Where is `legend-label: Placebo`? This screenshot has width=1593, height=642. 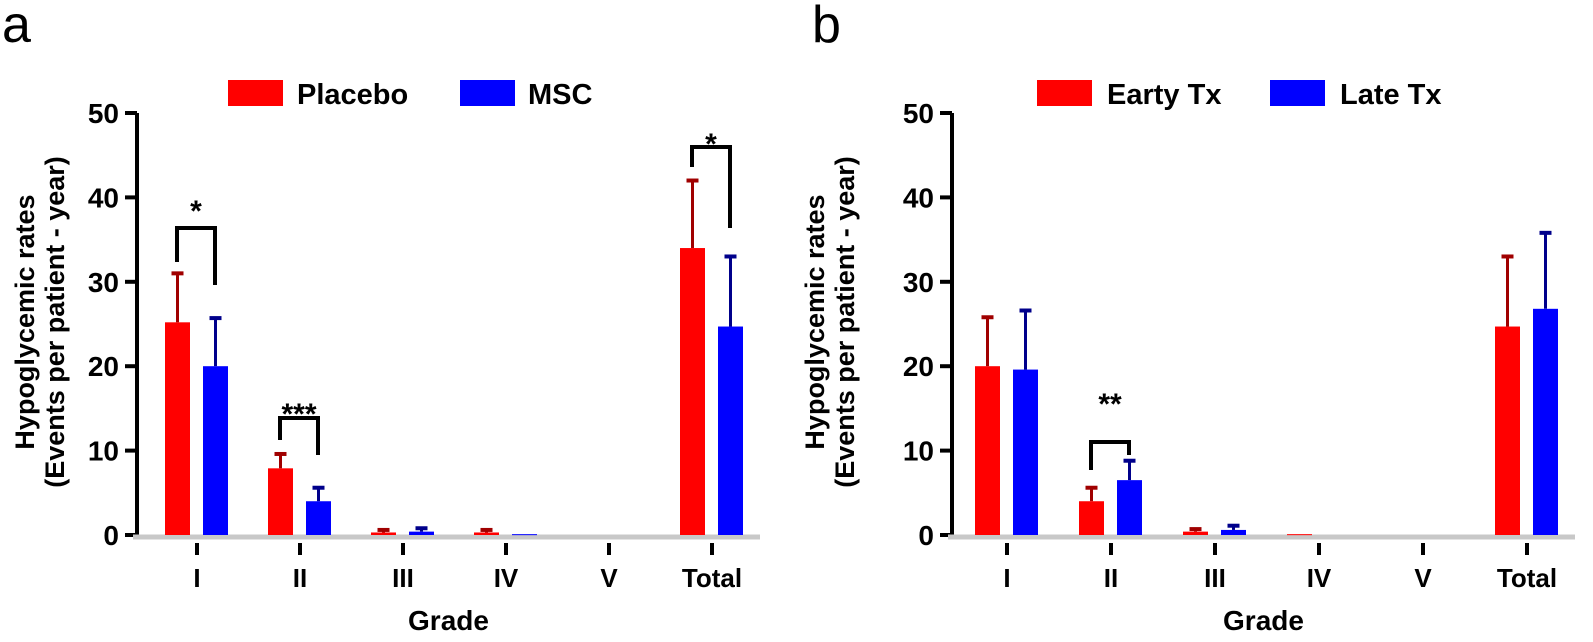 legend-label: Placebo is located at coordinates (352, 95).